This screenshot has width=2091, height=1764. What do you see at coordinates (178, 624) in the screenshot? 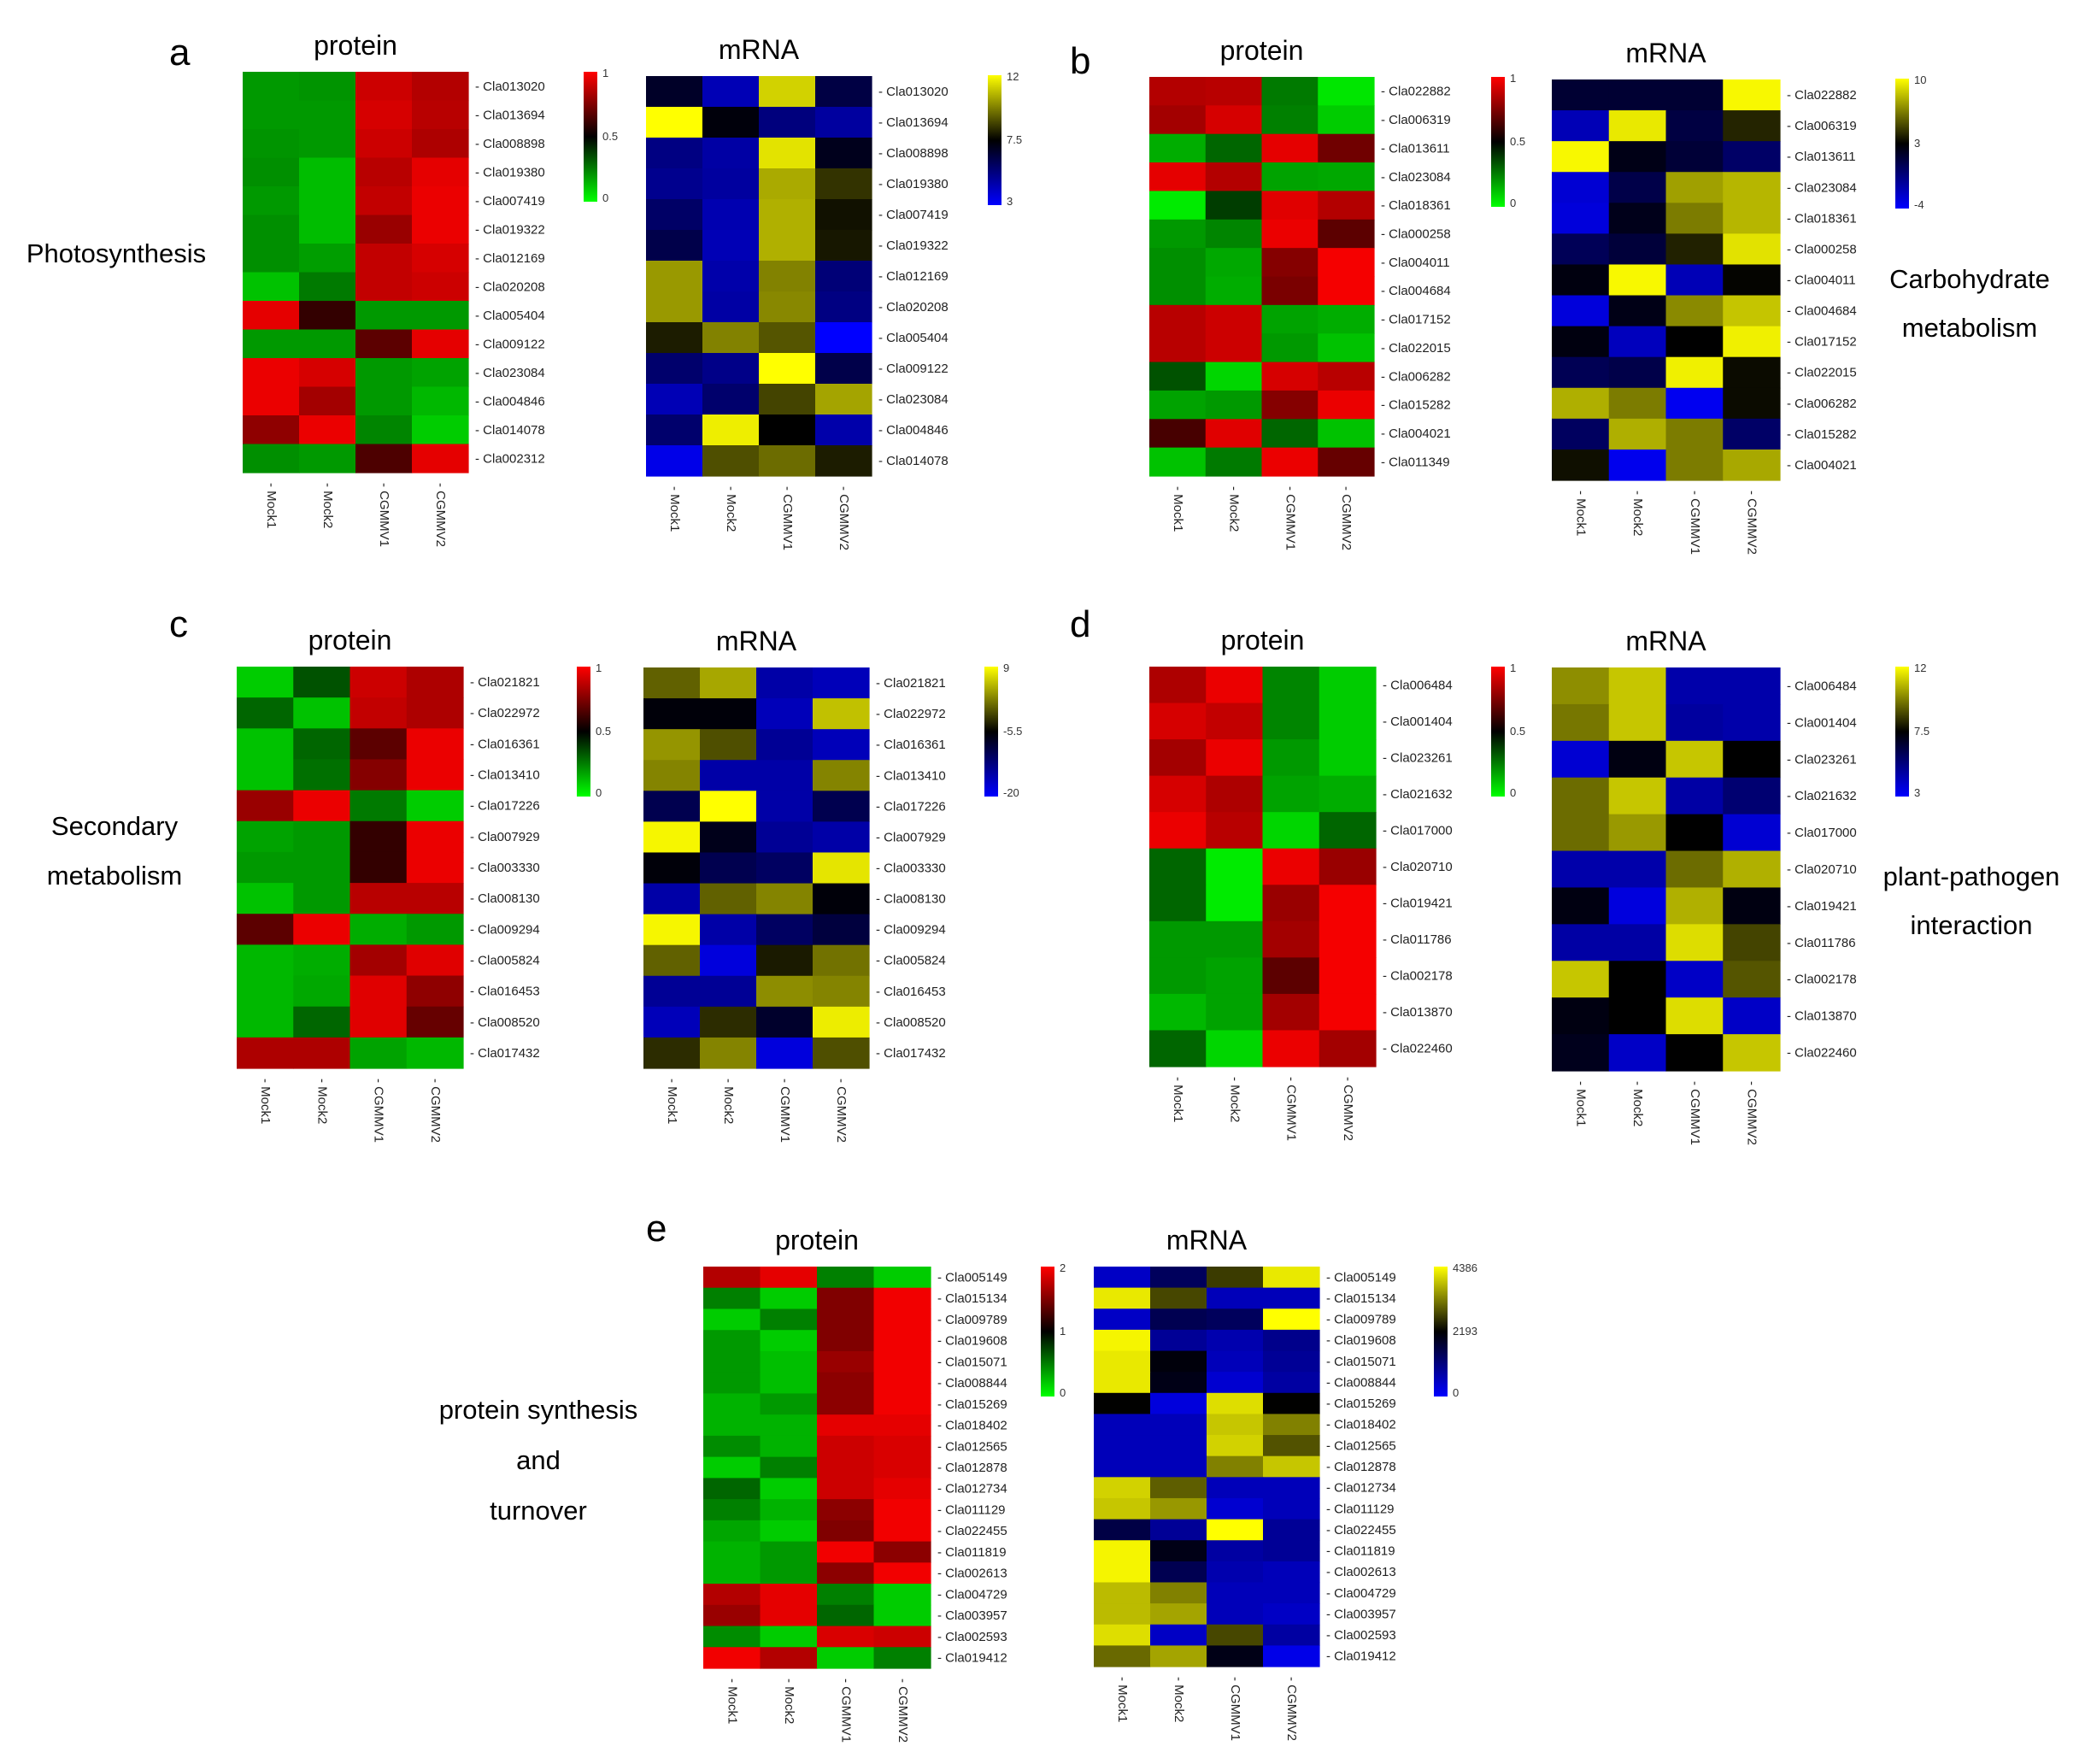
I see `panel-label-c: c` at bounding box center [178, 624].